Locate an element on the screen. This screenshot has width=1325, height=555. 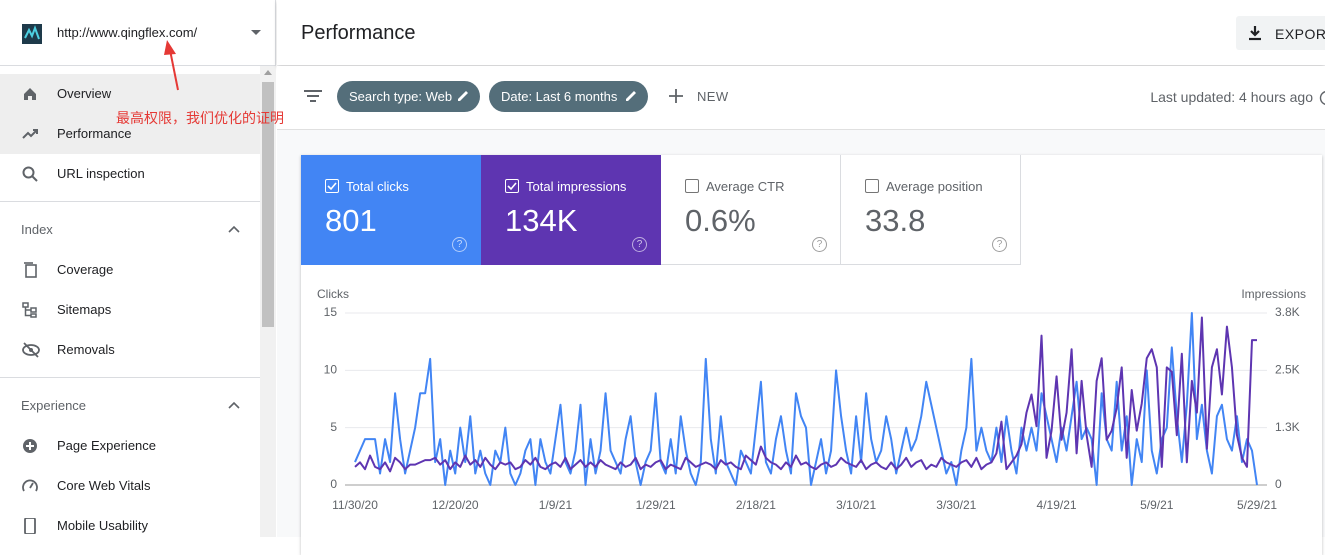
page-title: Performance is located at coordinates (358, 33).